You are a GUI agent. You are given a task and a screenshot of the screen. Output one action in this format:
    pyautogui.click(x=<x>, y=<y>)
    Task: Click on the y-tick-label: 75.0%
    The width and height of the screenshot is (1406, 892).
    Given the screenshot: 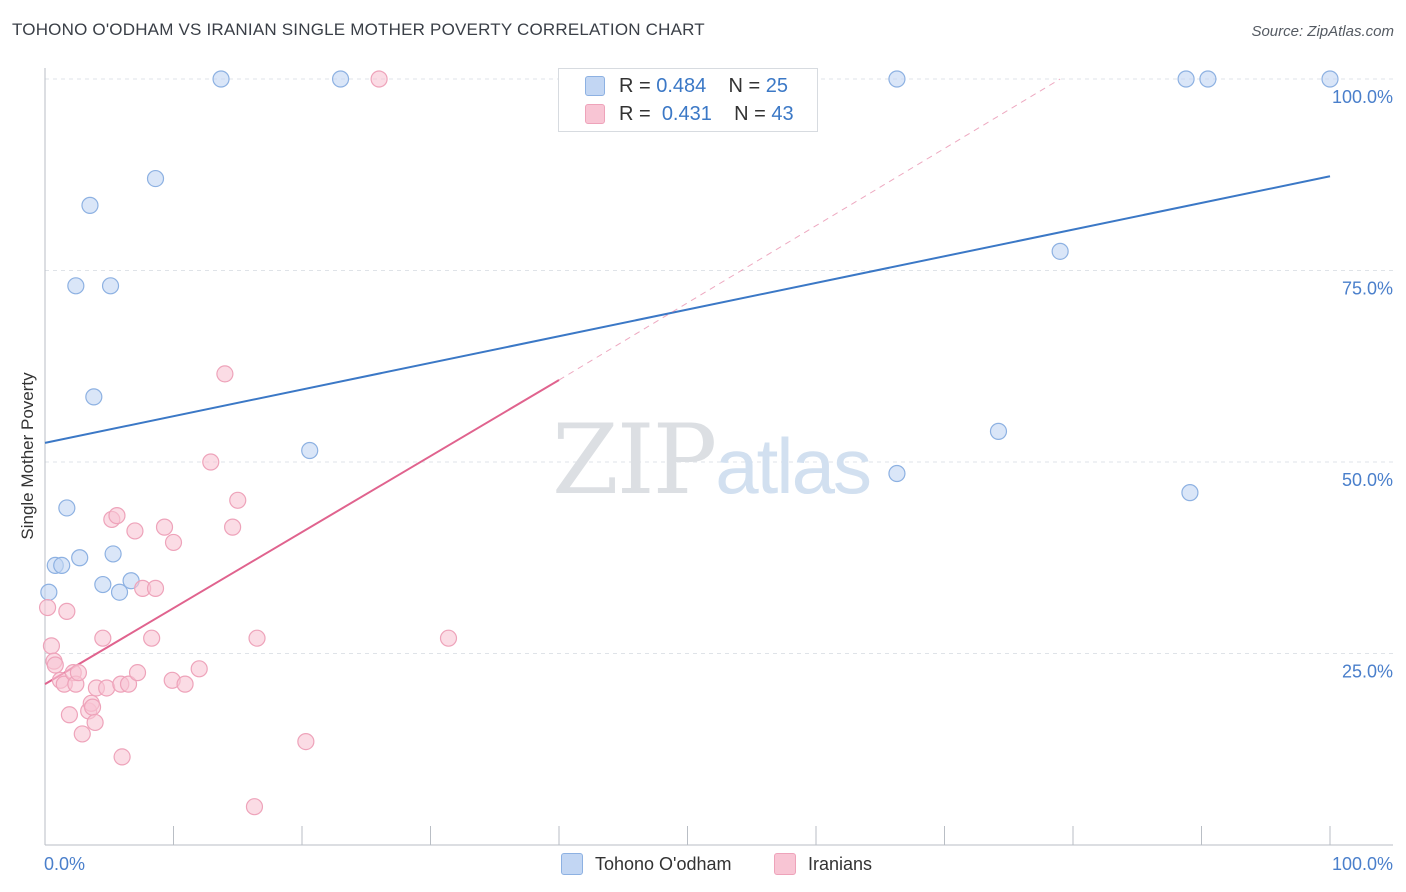 What is the action you would take?
    pyautogui.click(x=1367, y=289)
    